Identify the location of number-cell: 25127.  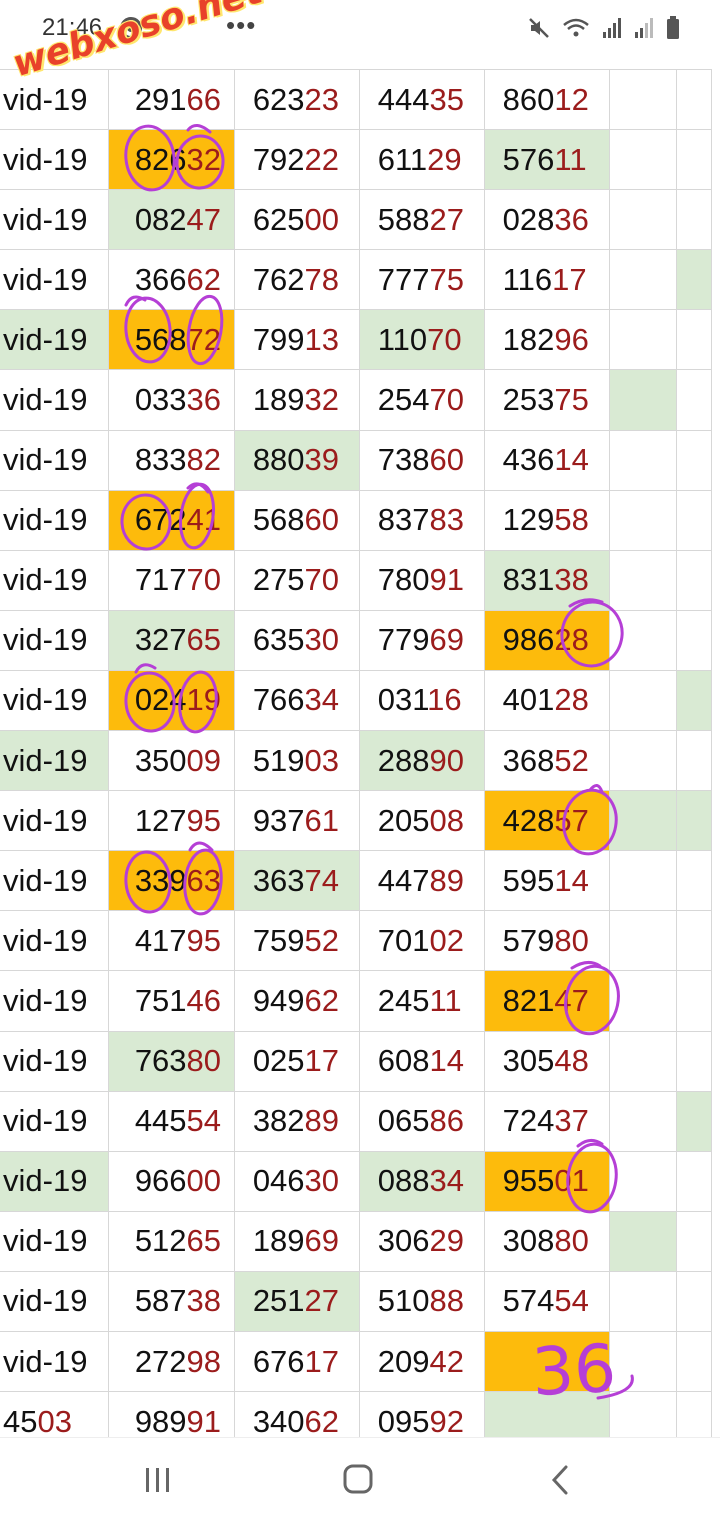
(296, 1301).